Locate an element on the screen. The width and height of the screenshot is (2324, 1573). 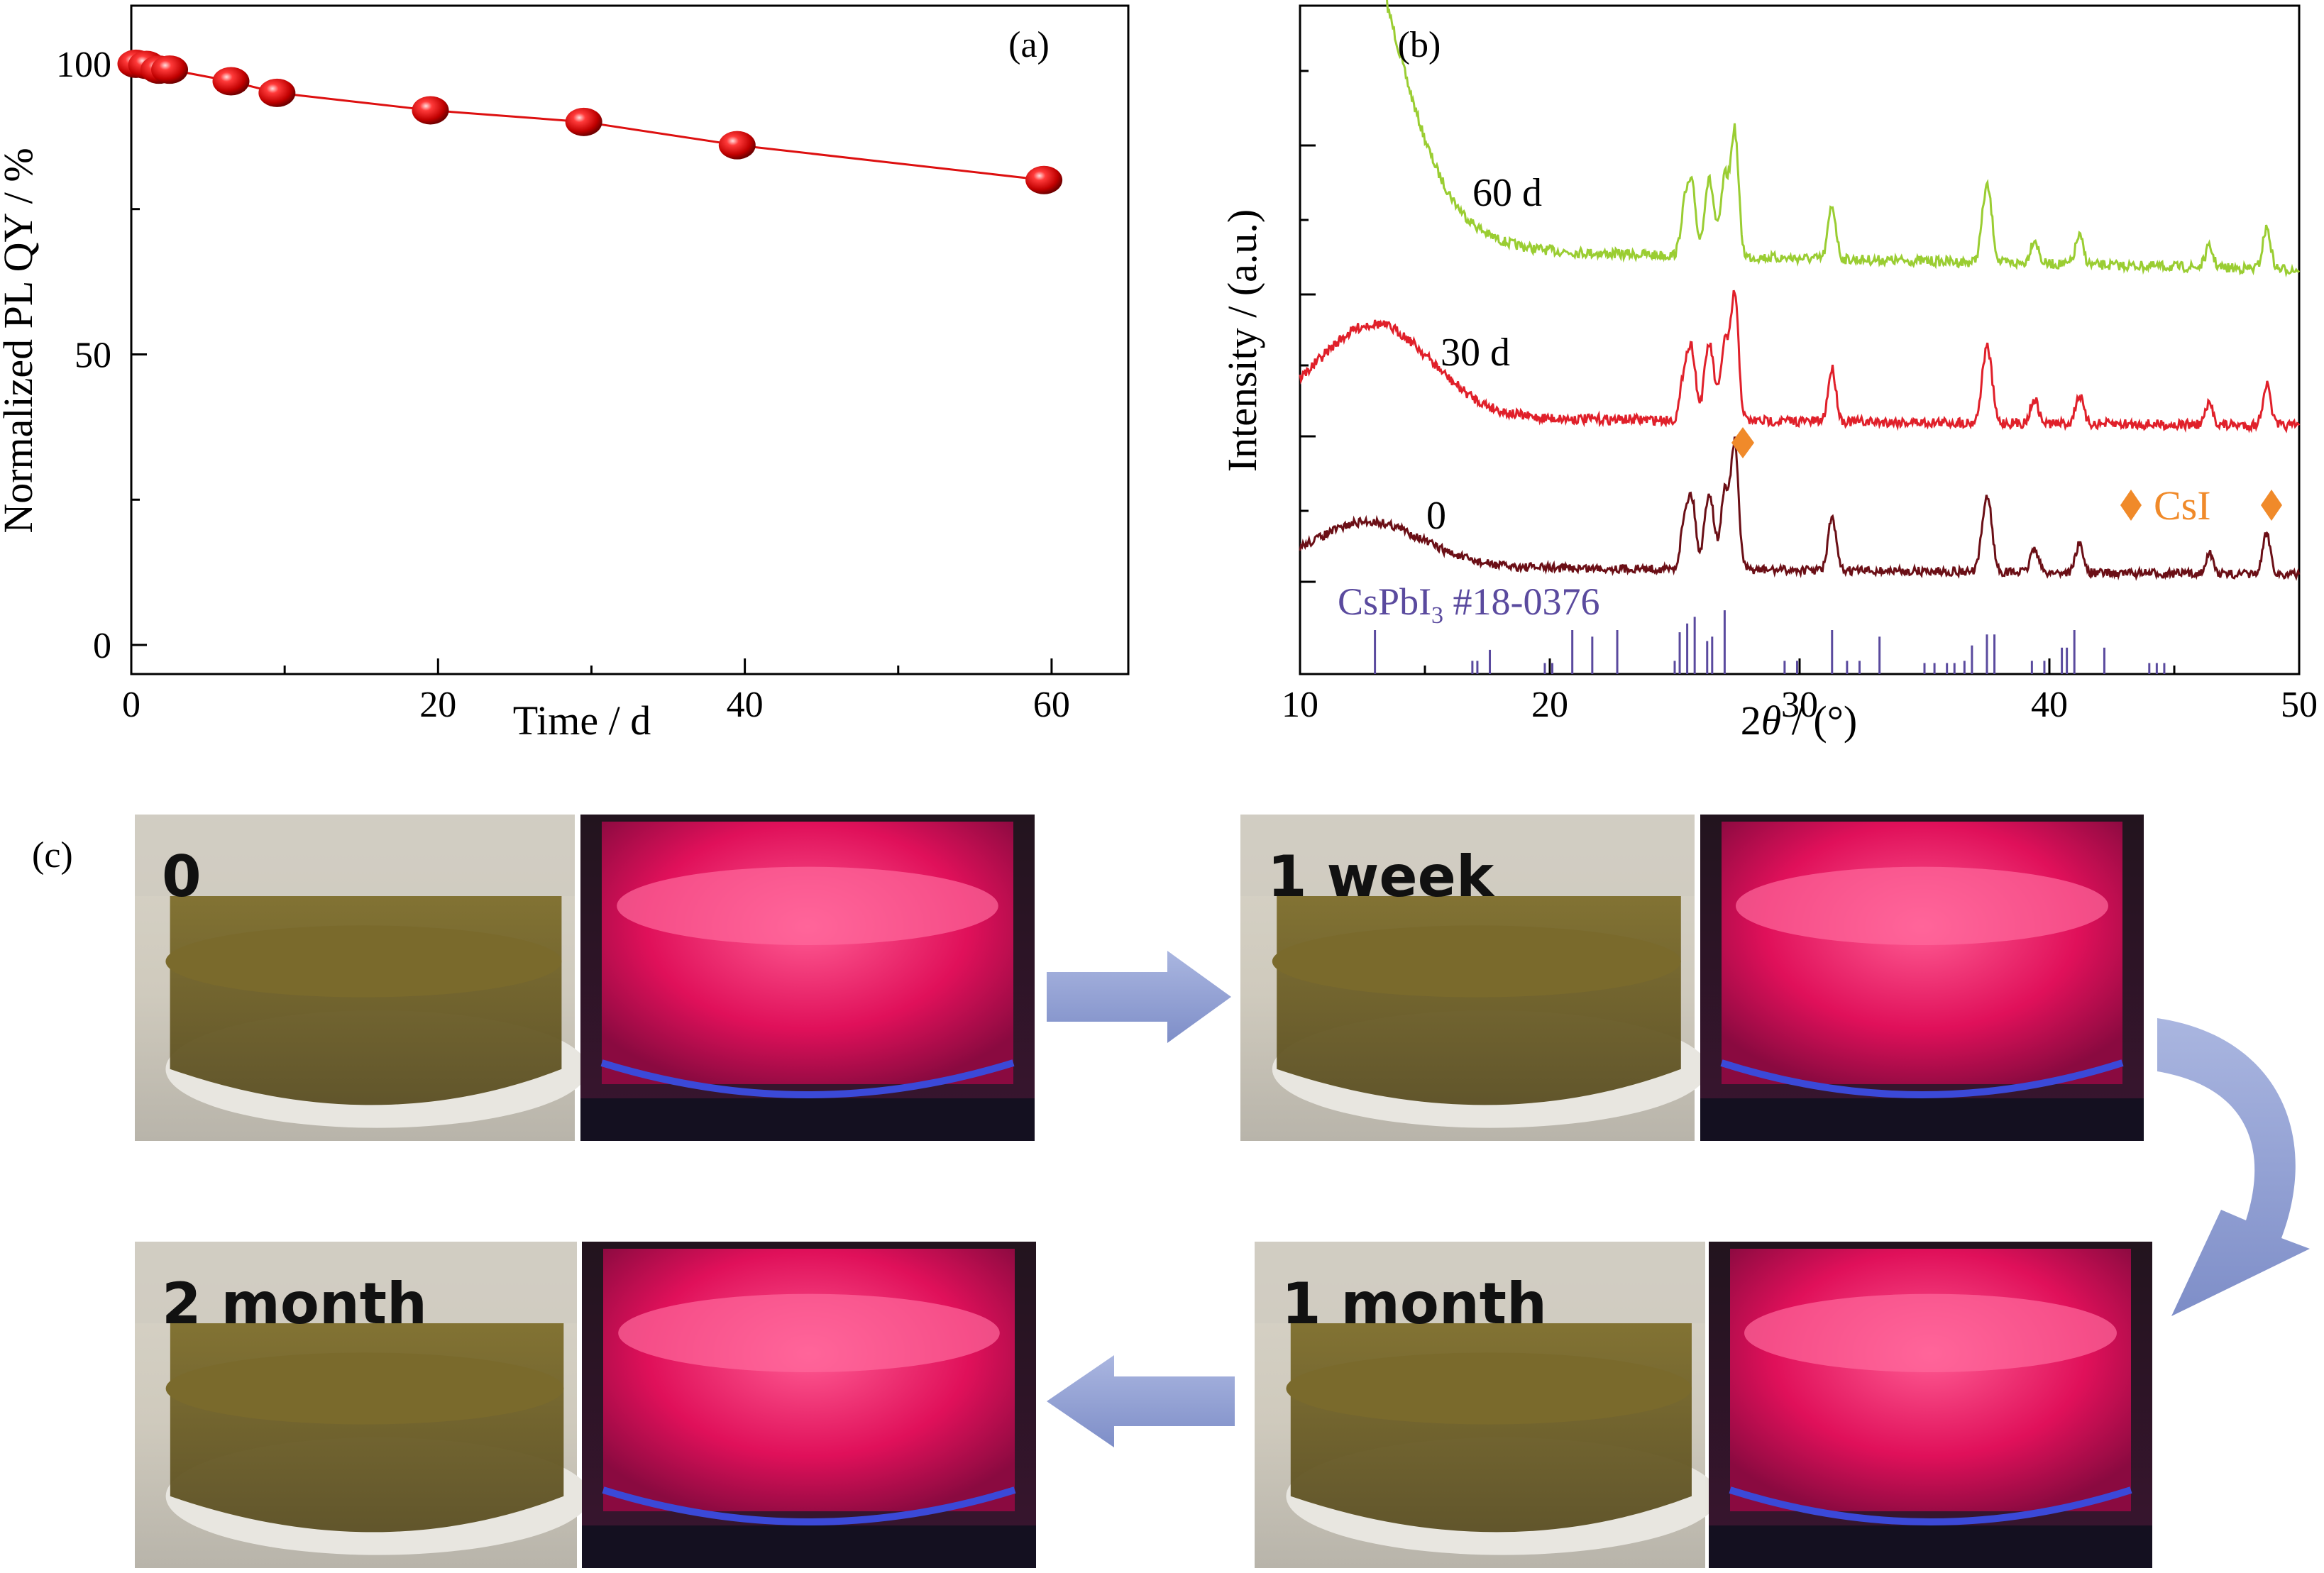
photo-pair: 2 month is located at coordinates (585, 1405).